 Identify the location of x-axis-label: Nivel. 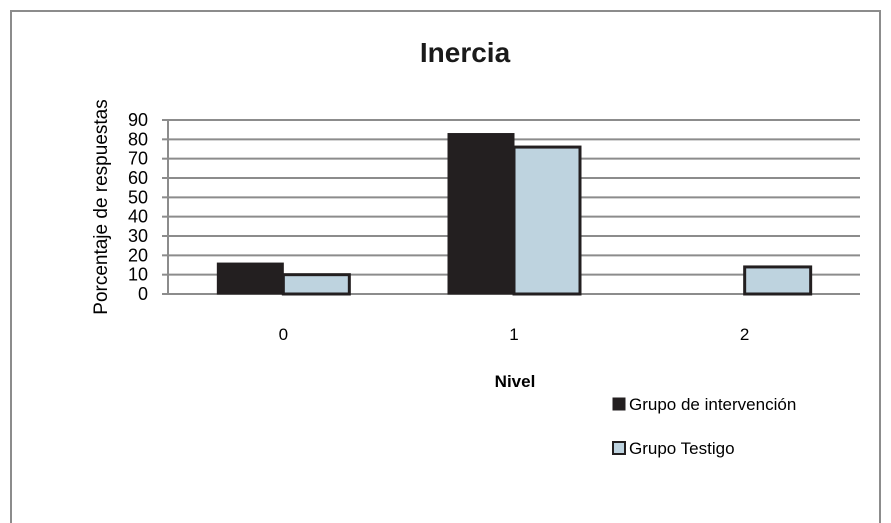
(515, 381).